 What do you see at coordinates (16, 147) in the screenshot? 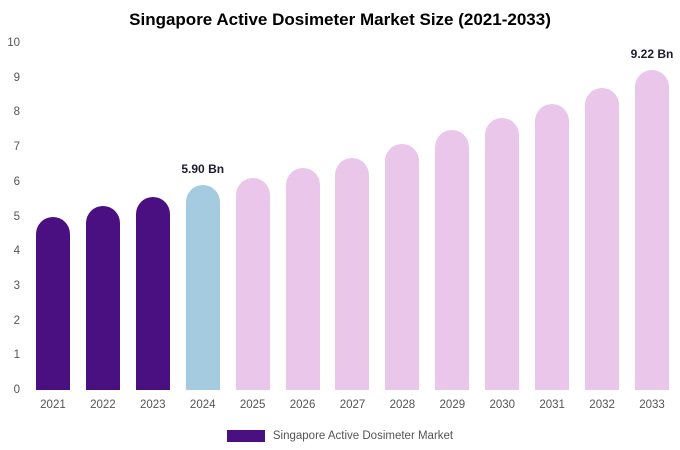
I see `y-tick-label: 7` at bounding box center [16, 147].